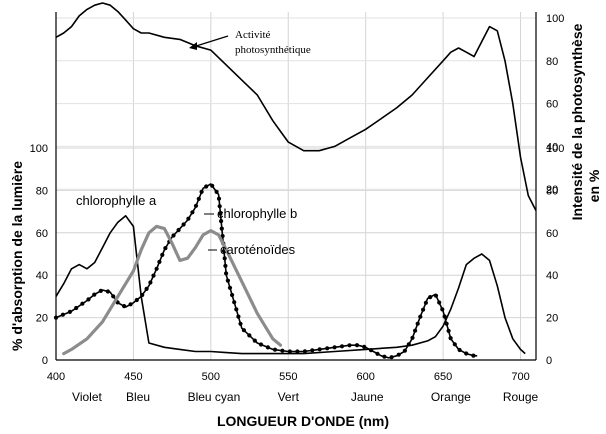 This screenshot has height=434, width=606. I want to click on y-right-upper-tick-label-20: 20, so click(552, 190).